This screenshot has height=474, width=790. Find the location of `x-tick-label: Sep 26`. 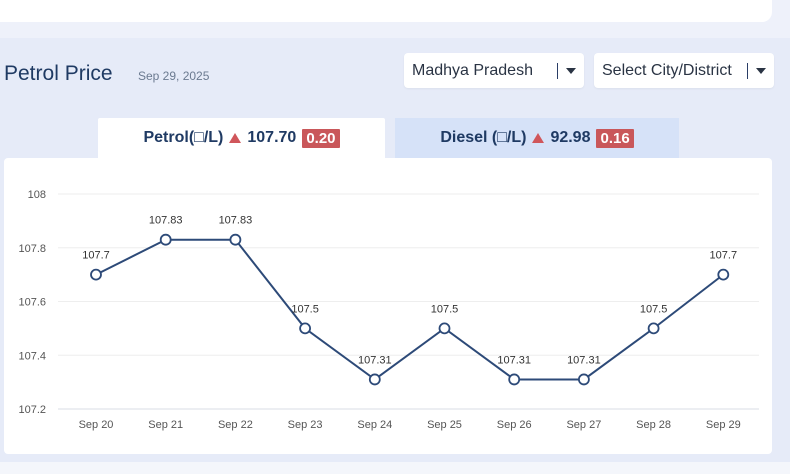

x-tick-label: Sep 26 is located at coordinates (514, 425).